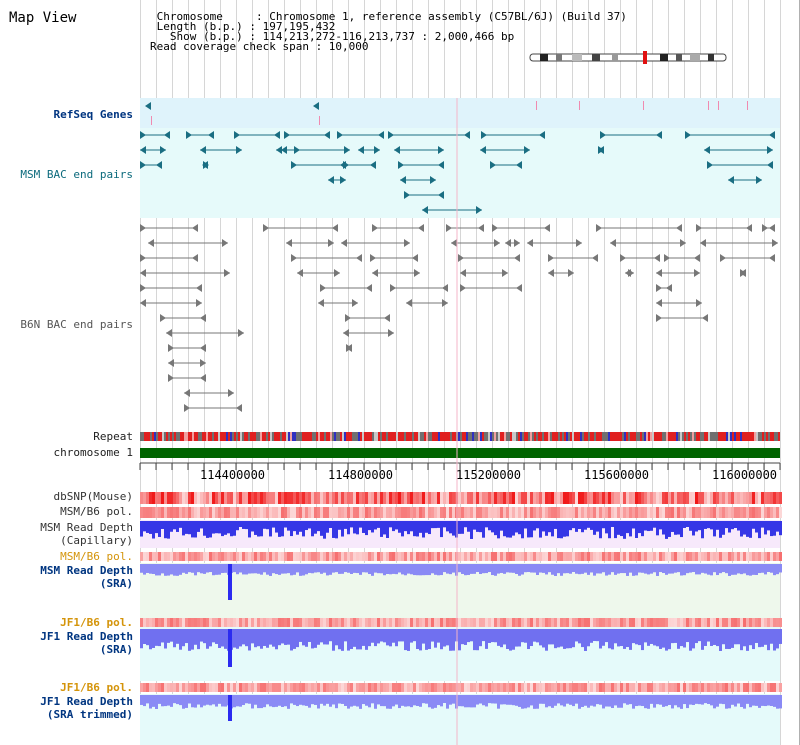 This screenshot has height=745, width=800. Describe the element at coordinates (93, 496) in the screenshot. I see `track-label-dbsnp: dbSNP(Mouse)` at that location.